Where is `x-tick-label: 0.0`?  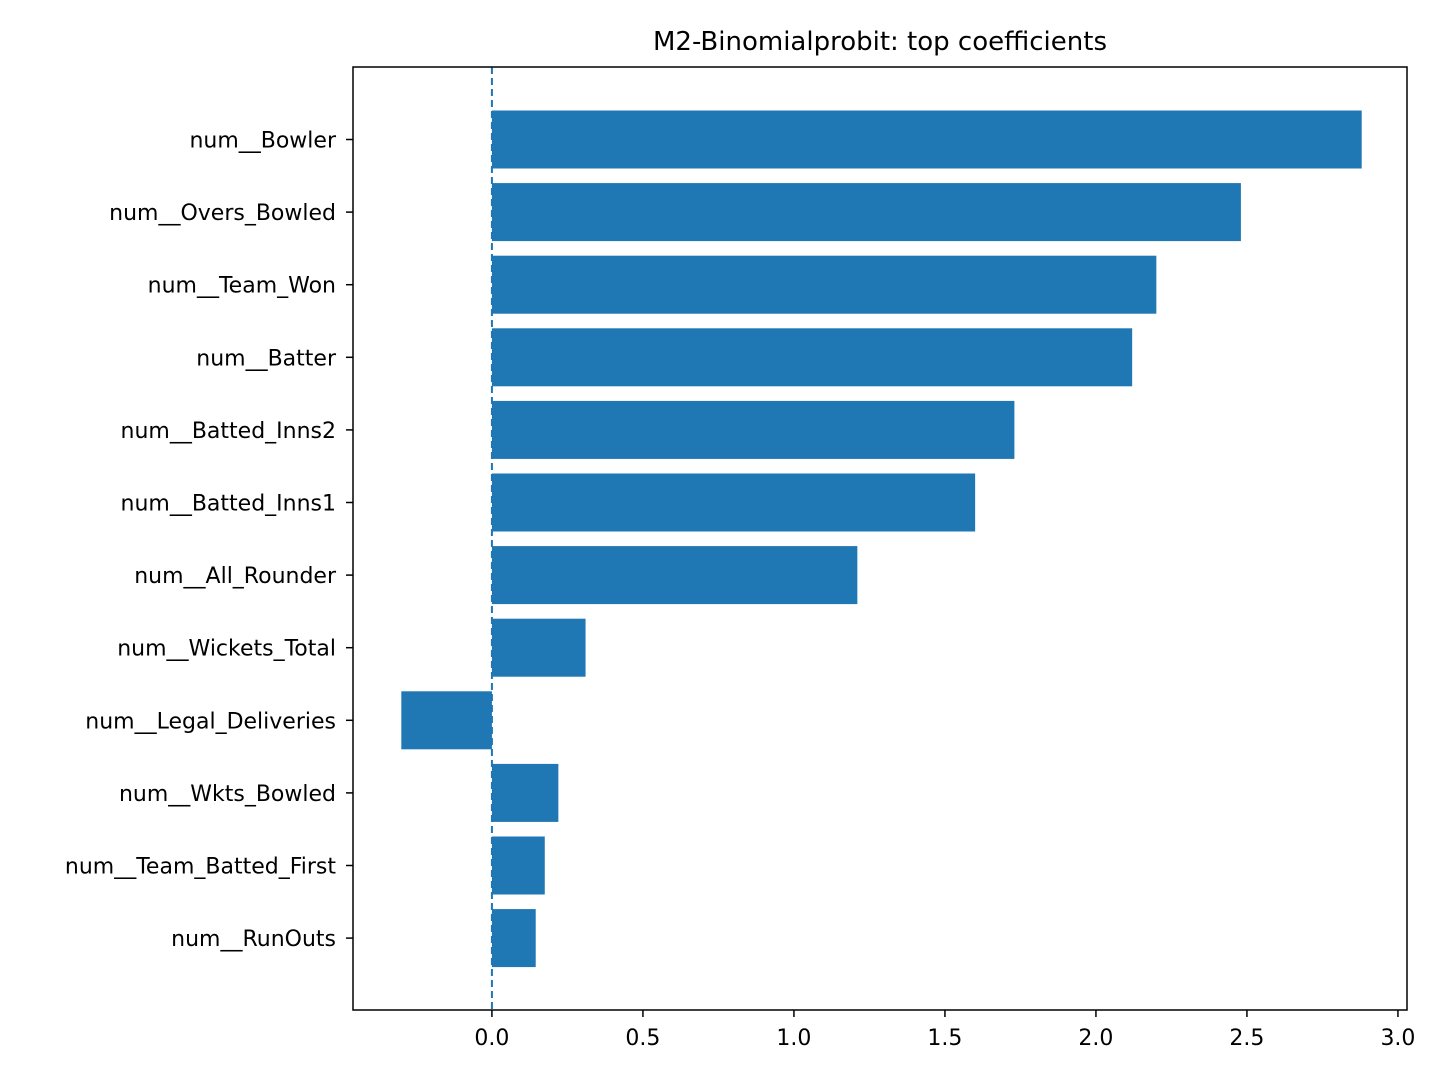 x-tick-label: 0.0 is located at coordinates (491, 1038).